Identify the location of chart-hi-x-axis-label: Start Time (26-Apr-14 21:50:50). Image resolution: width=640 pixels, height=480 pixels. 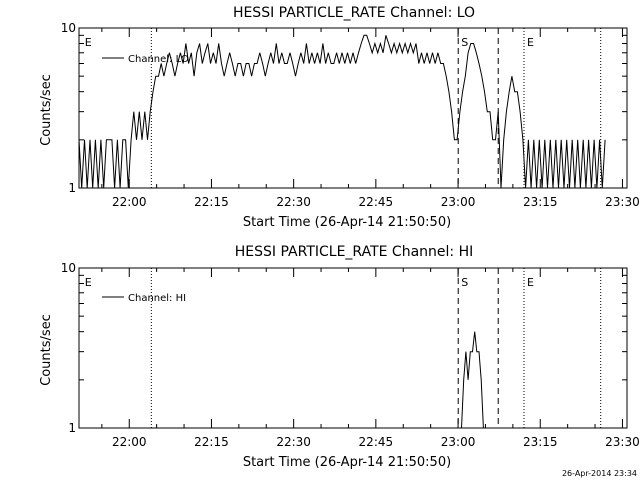
(347, 462).